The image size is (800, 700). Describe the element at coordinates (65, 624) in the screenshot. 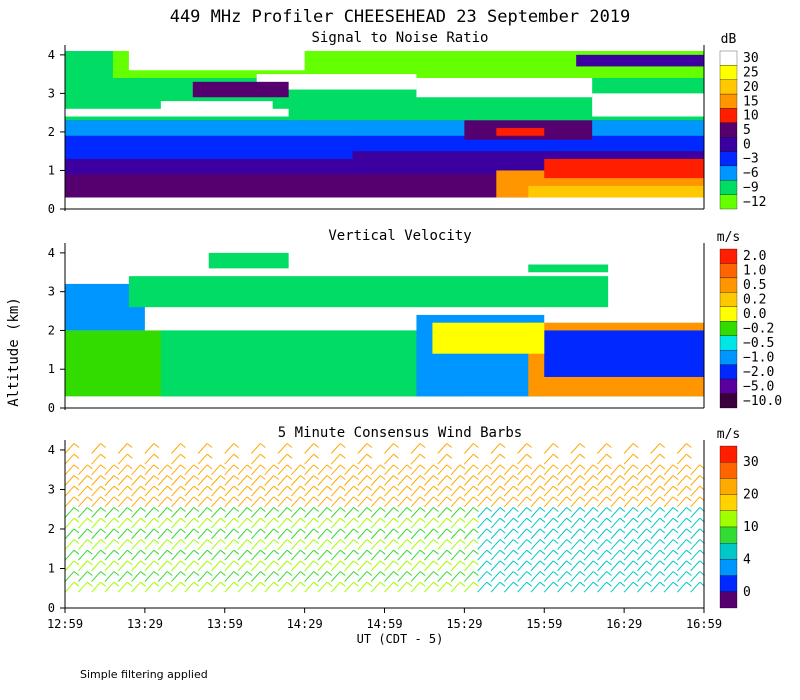

I see `x-tick-label: 12:59` at that location.